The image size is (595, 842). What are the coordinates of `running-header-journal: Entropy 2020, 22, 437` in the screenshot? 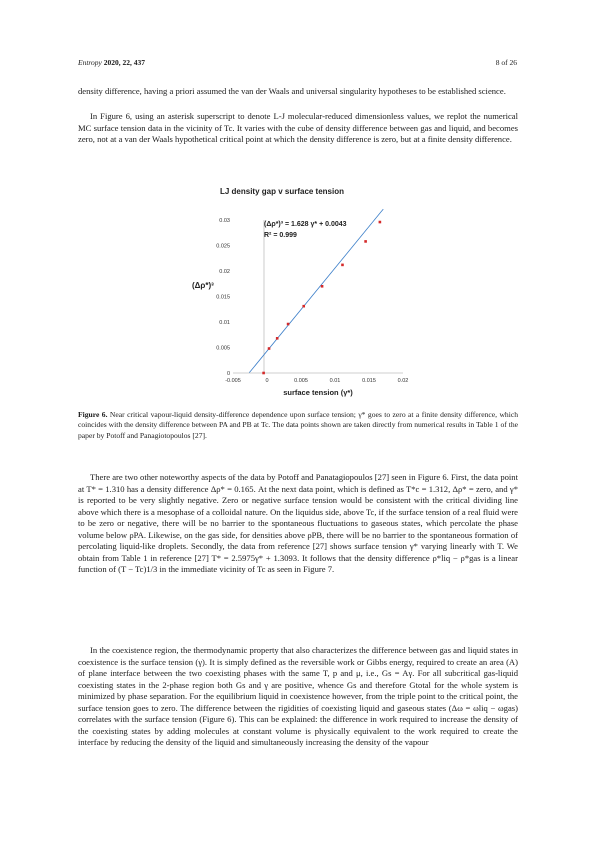 It's located at (111, 62).